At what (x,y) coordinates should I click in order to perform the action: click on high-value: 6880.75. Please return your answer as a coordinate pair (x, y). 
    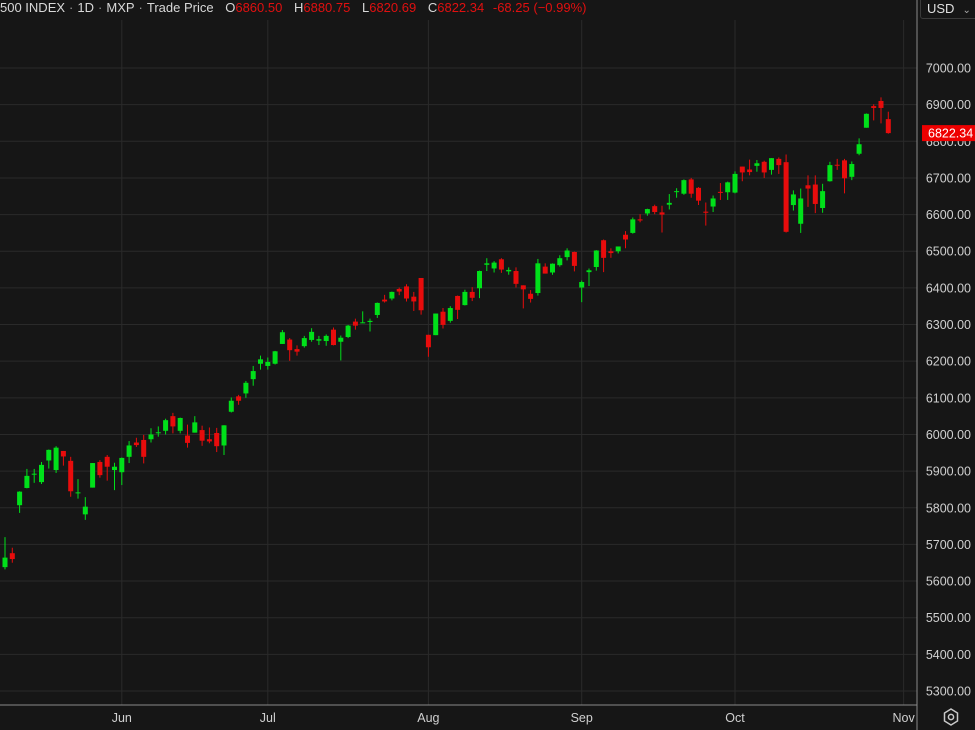
    Looking at the image, I should click on (327, 7).